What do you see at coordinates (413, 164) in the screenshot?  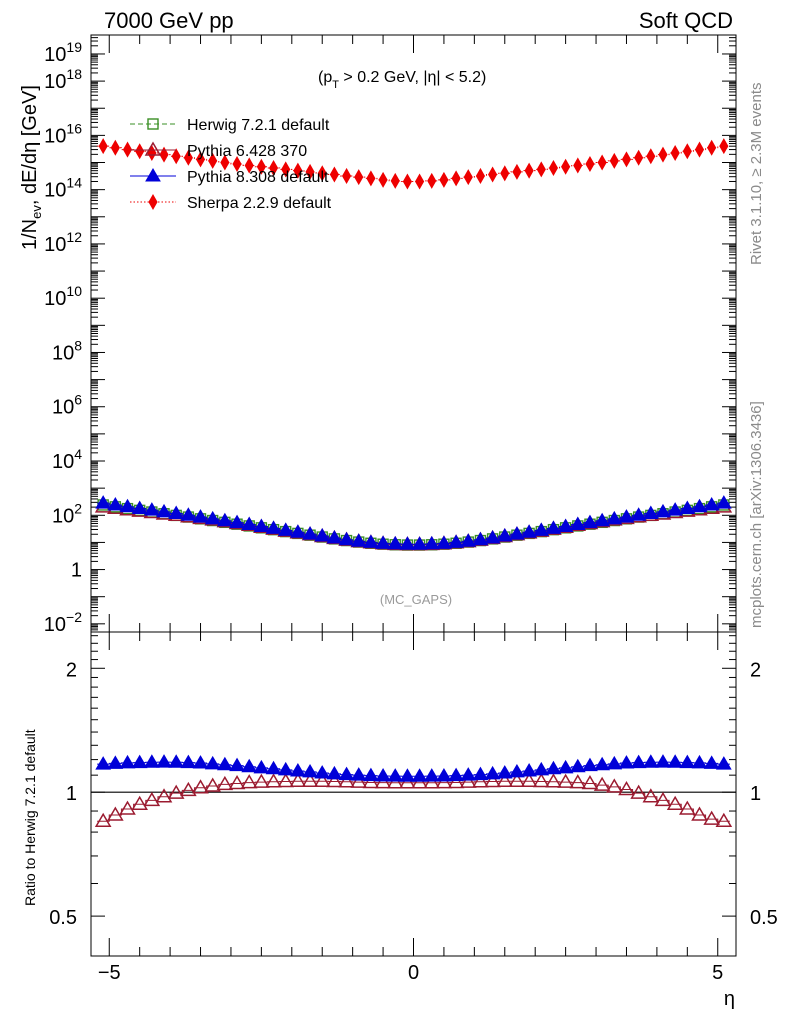 I see `sherpa-series` at bounding box center [413, 164].